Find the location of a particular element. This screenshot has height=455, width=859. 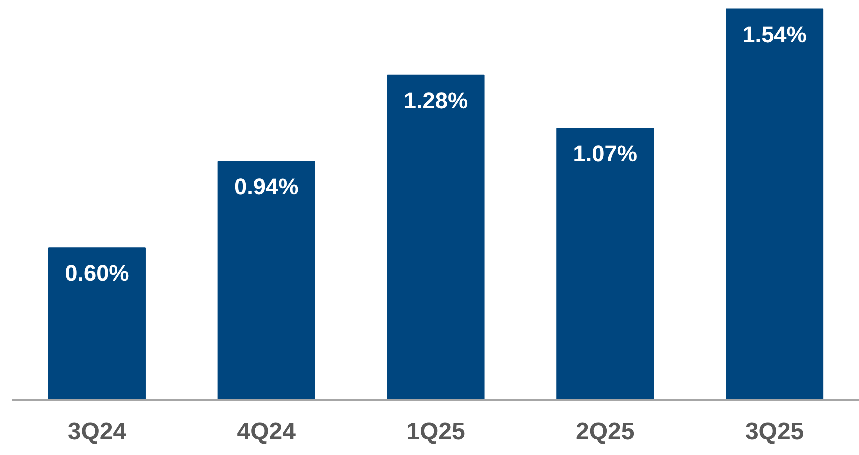

x-tick-label: 3Q24 is located at coordinates (98, 432).